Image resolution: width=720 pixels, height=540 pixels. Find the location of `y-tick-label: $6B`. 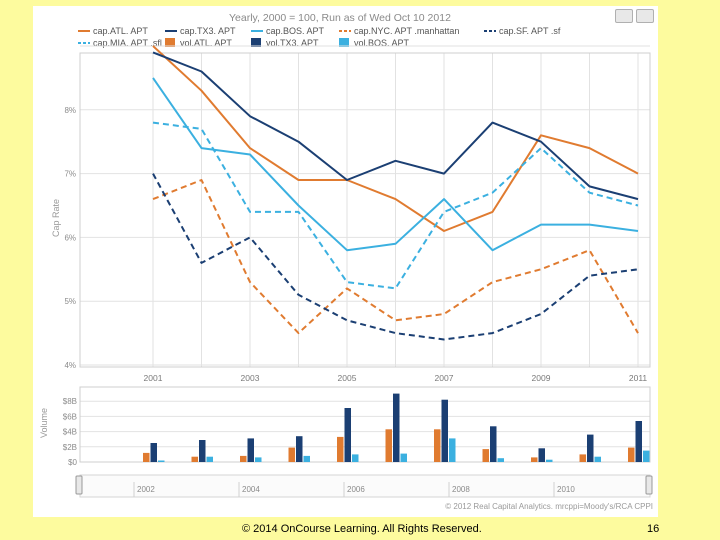

y-tick-label: $6B is located at coordinates (70, 416).